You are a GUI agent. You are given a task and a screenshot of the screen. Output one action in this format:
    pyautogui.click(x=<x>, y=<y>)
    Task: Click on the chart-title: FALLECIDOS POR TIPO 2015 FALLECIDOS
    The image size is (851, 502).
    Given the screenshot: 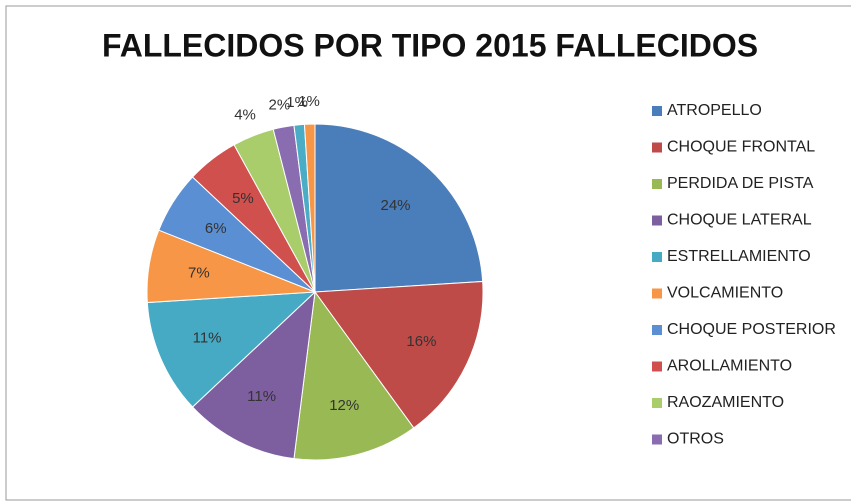 What is the action you would take?
    pyautogui.click(x=430, y=45)
    